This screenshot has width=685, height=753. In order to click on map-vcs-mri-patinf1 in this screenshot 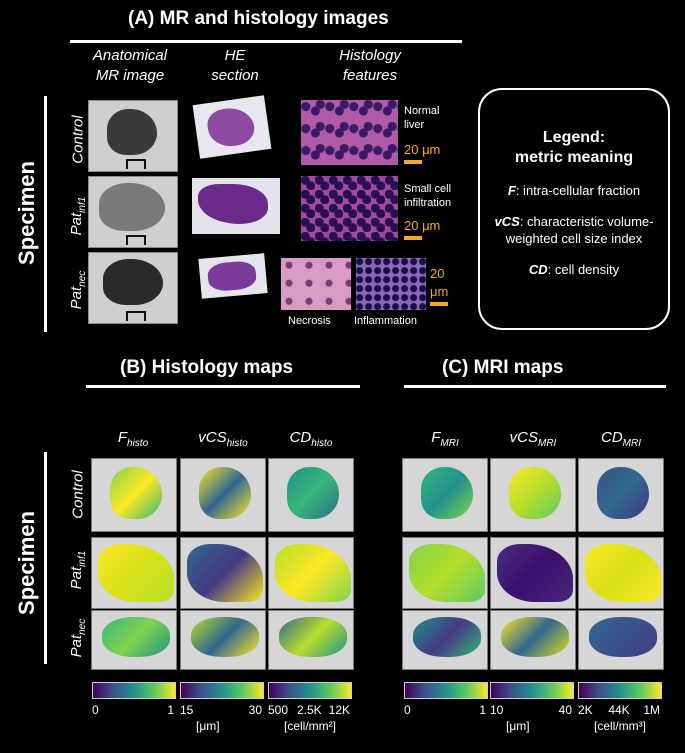, I will do `click(533, 573)`.